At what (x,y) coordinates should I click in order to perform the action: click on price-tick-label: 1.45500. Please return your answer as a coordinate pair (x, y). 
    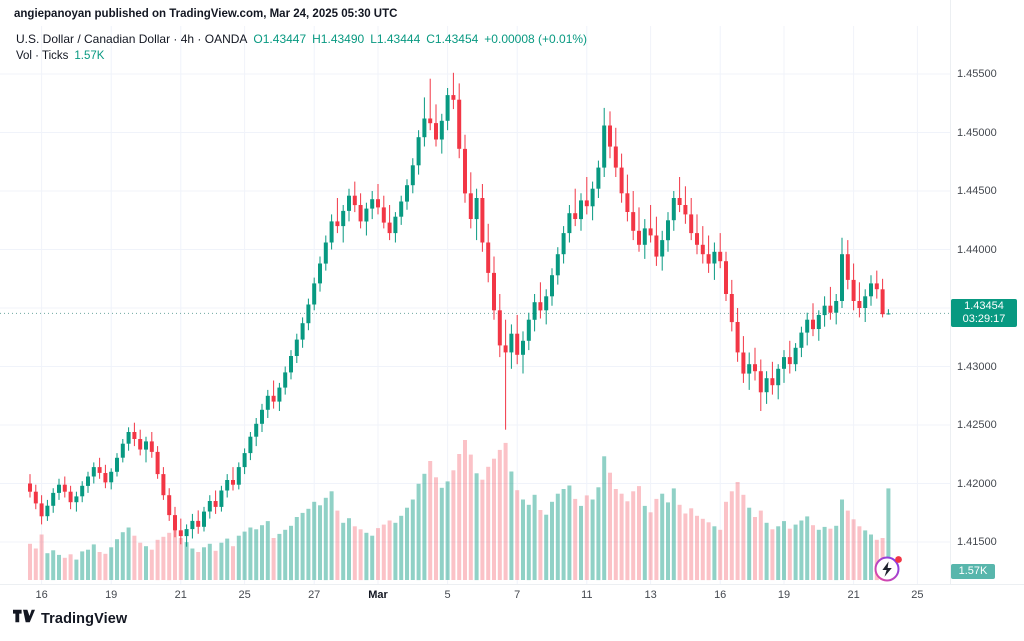
    Looking at the image, I should click on (977, 74).